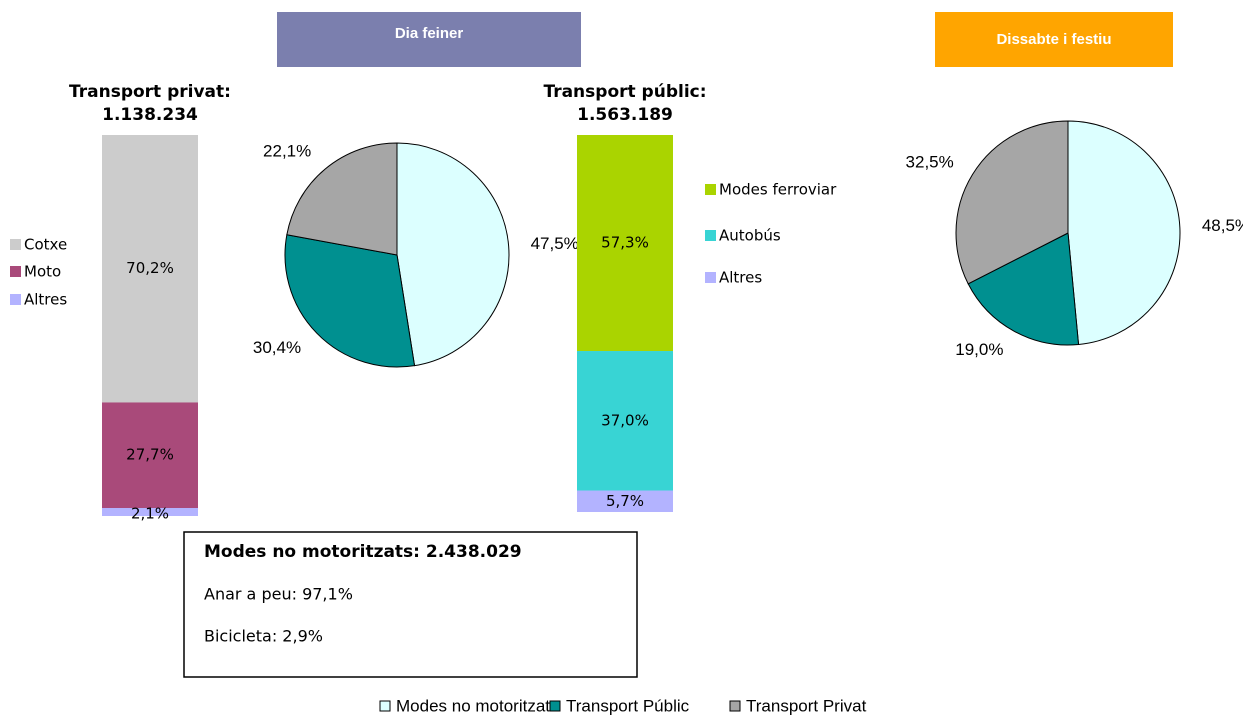 The width and height of the screenshot is (1243, 717). Describe the element at coordinates (806, 705) in the screenshot. I see `legend-label: Transport Privat` at that location.